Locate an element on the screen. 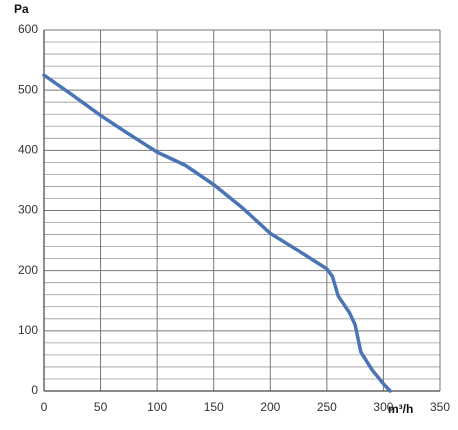 This screenshot has width=458, height=430. x-tick-label: 50 is located at coordinates (101, 407).